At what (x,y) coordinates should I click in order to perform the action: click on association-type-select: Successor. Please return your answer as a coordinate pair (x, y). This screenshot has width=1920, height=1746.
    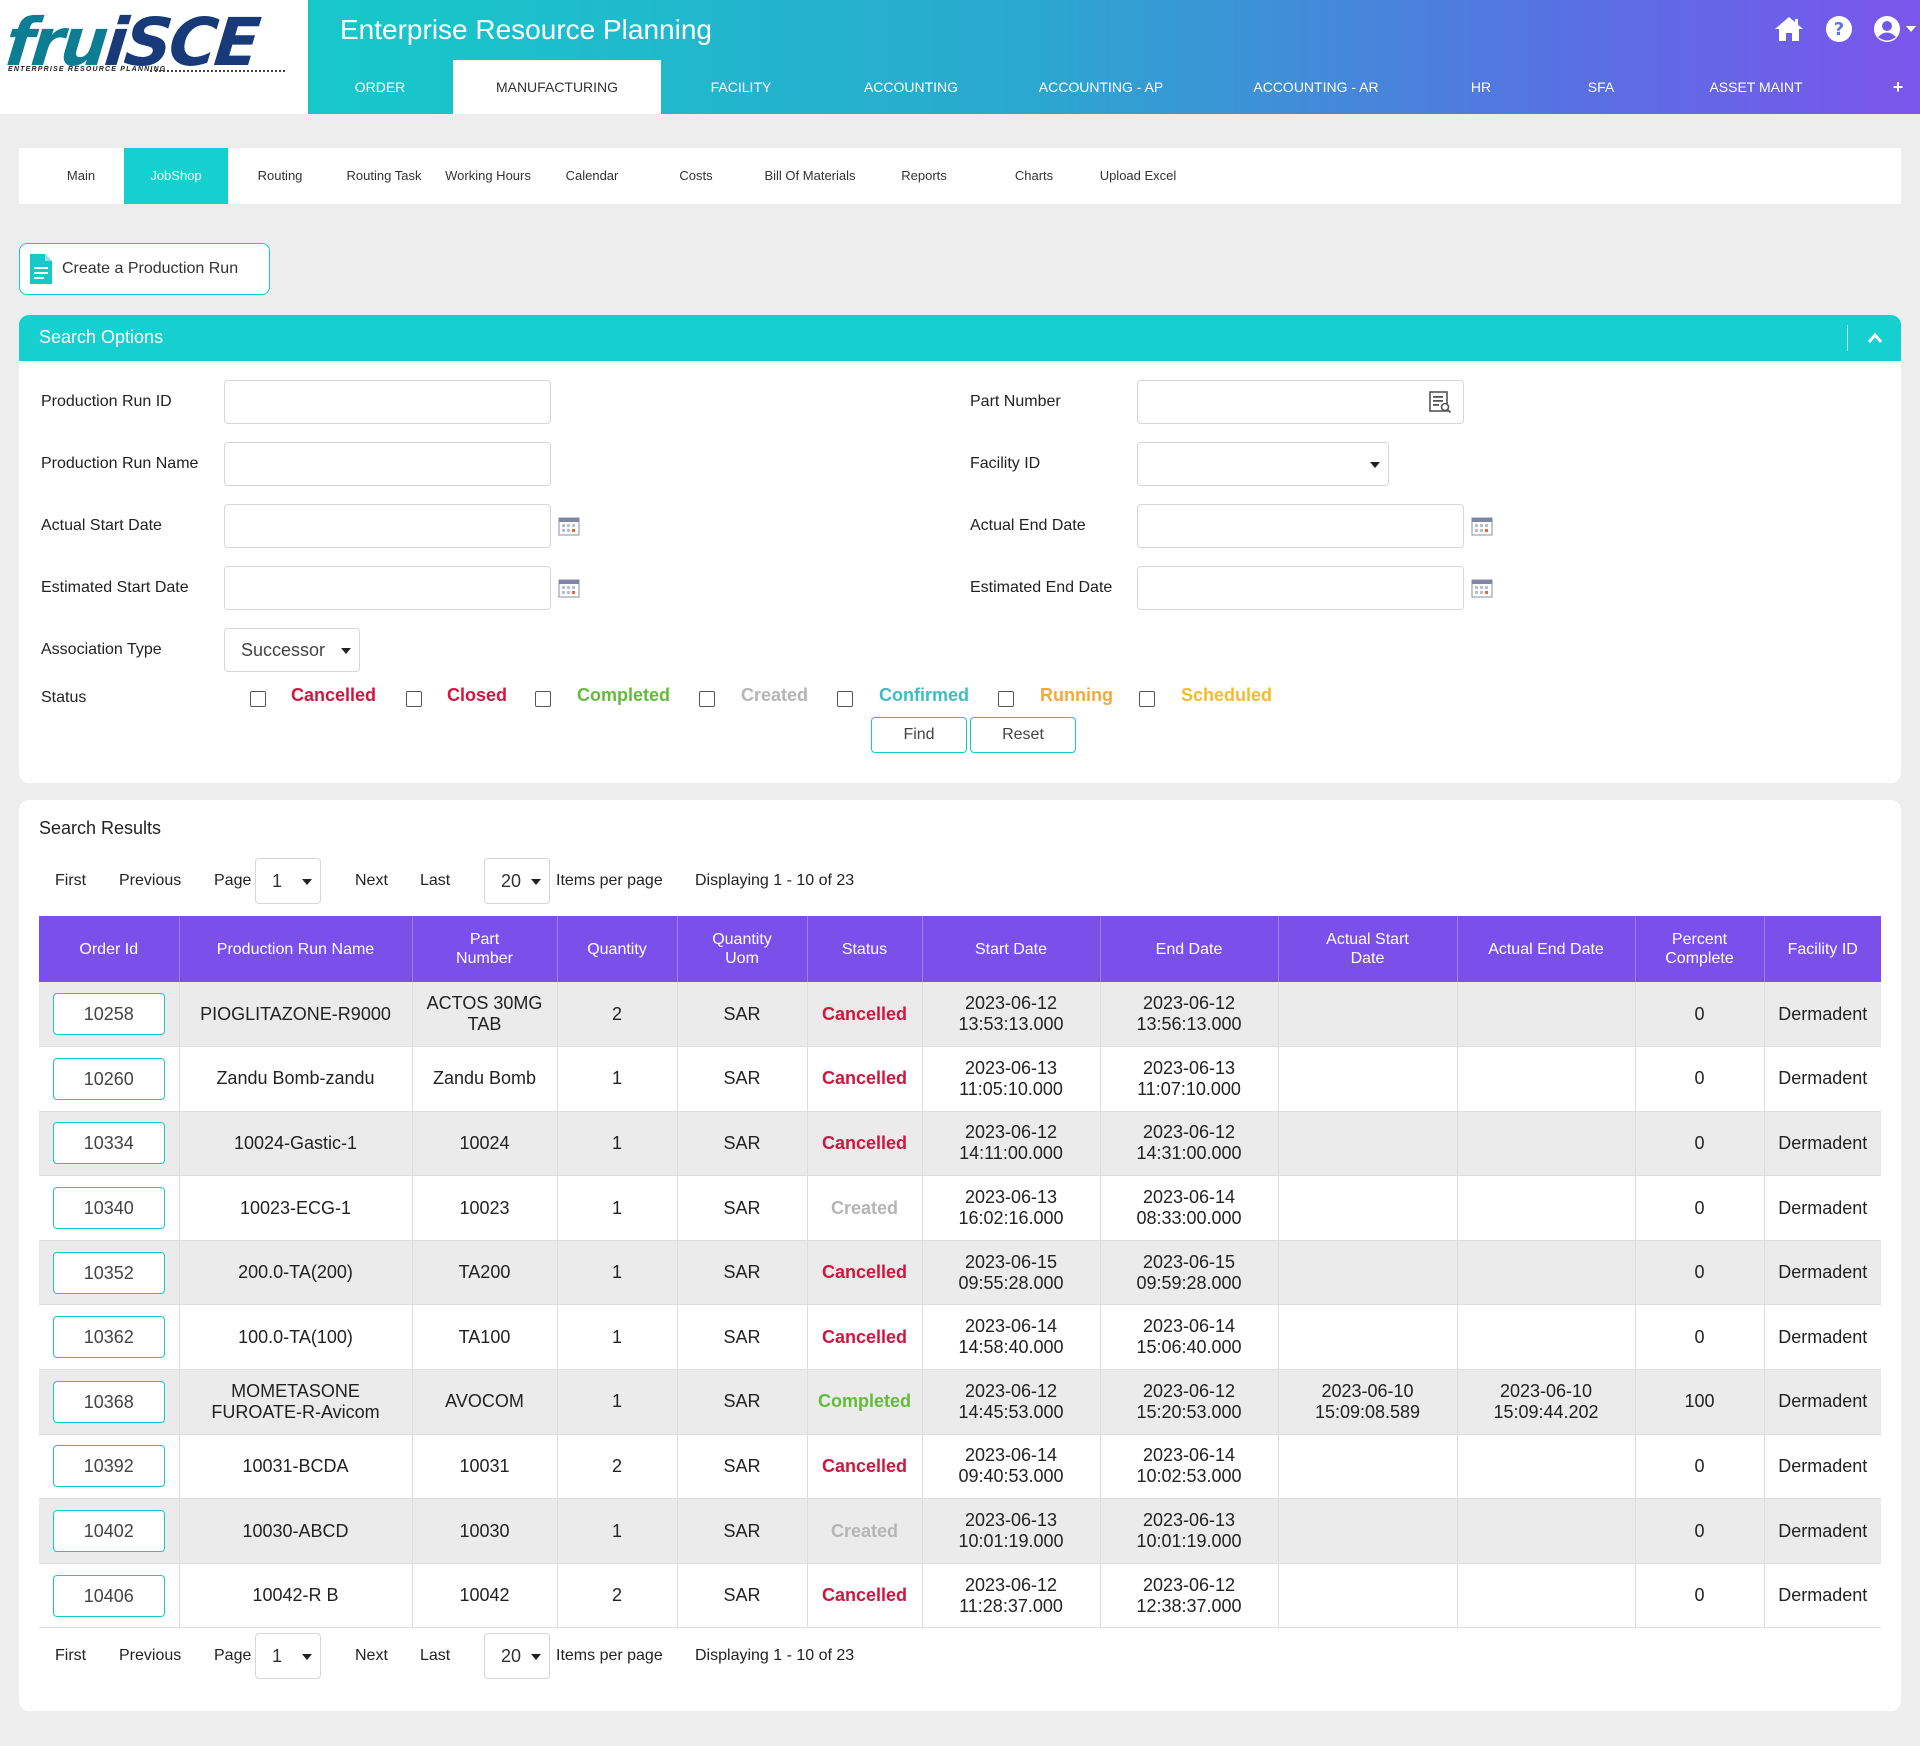
    Looking at the image, I should click on (292, 650).